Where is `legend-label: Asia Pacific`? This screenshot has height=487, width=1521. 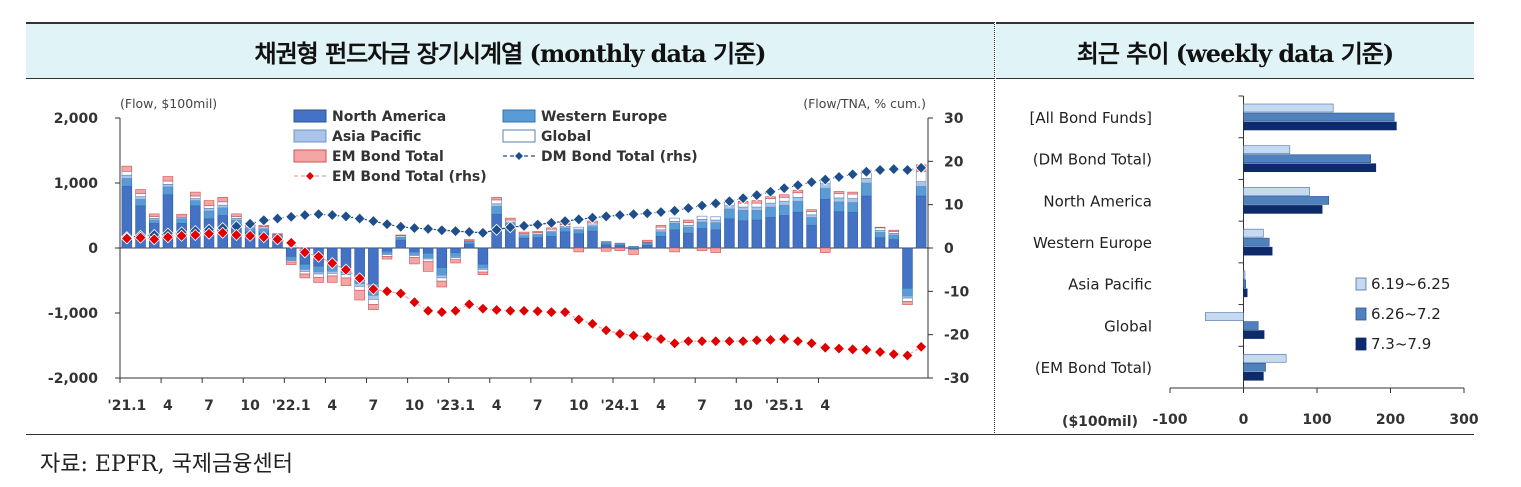 legend-label: Asia Pacific is located at coordinates (376, 137).